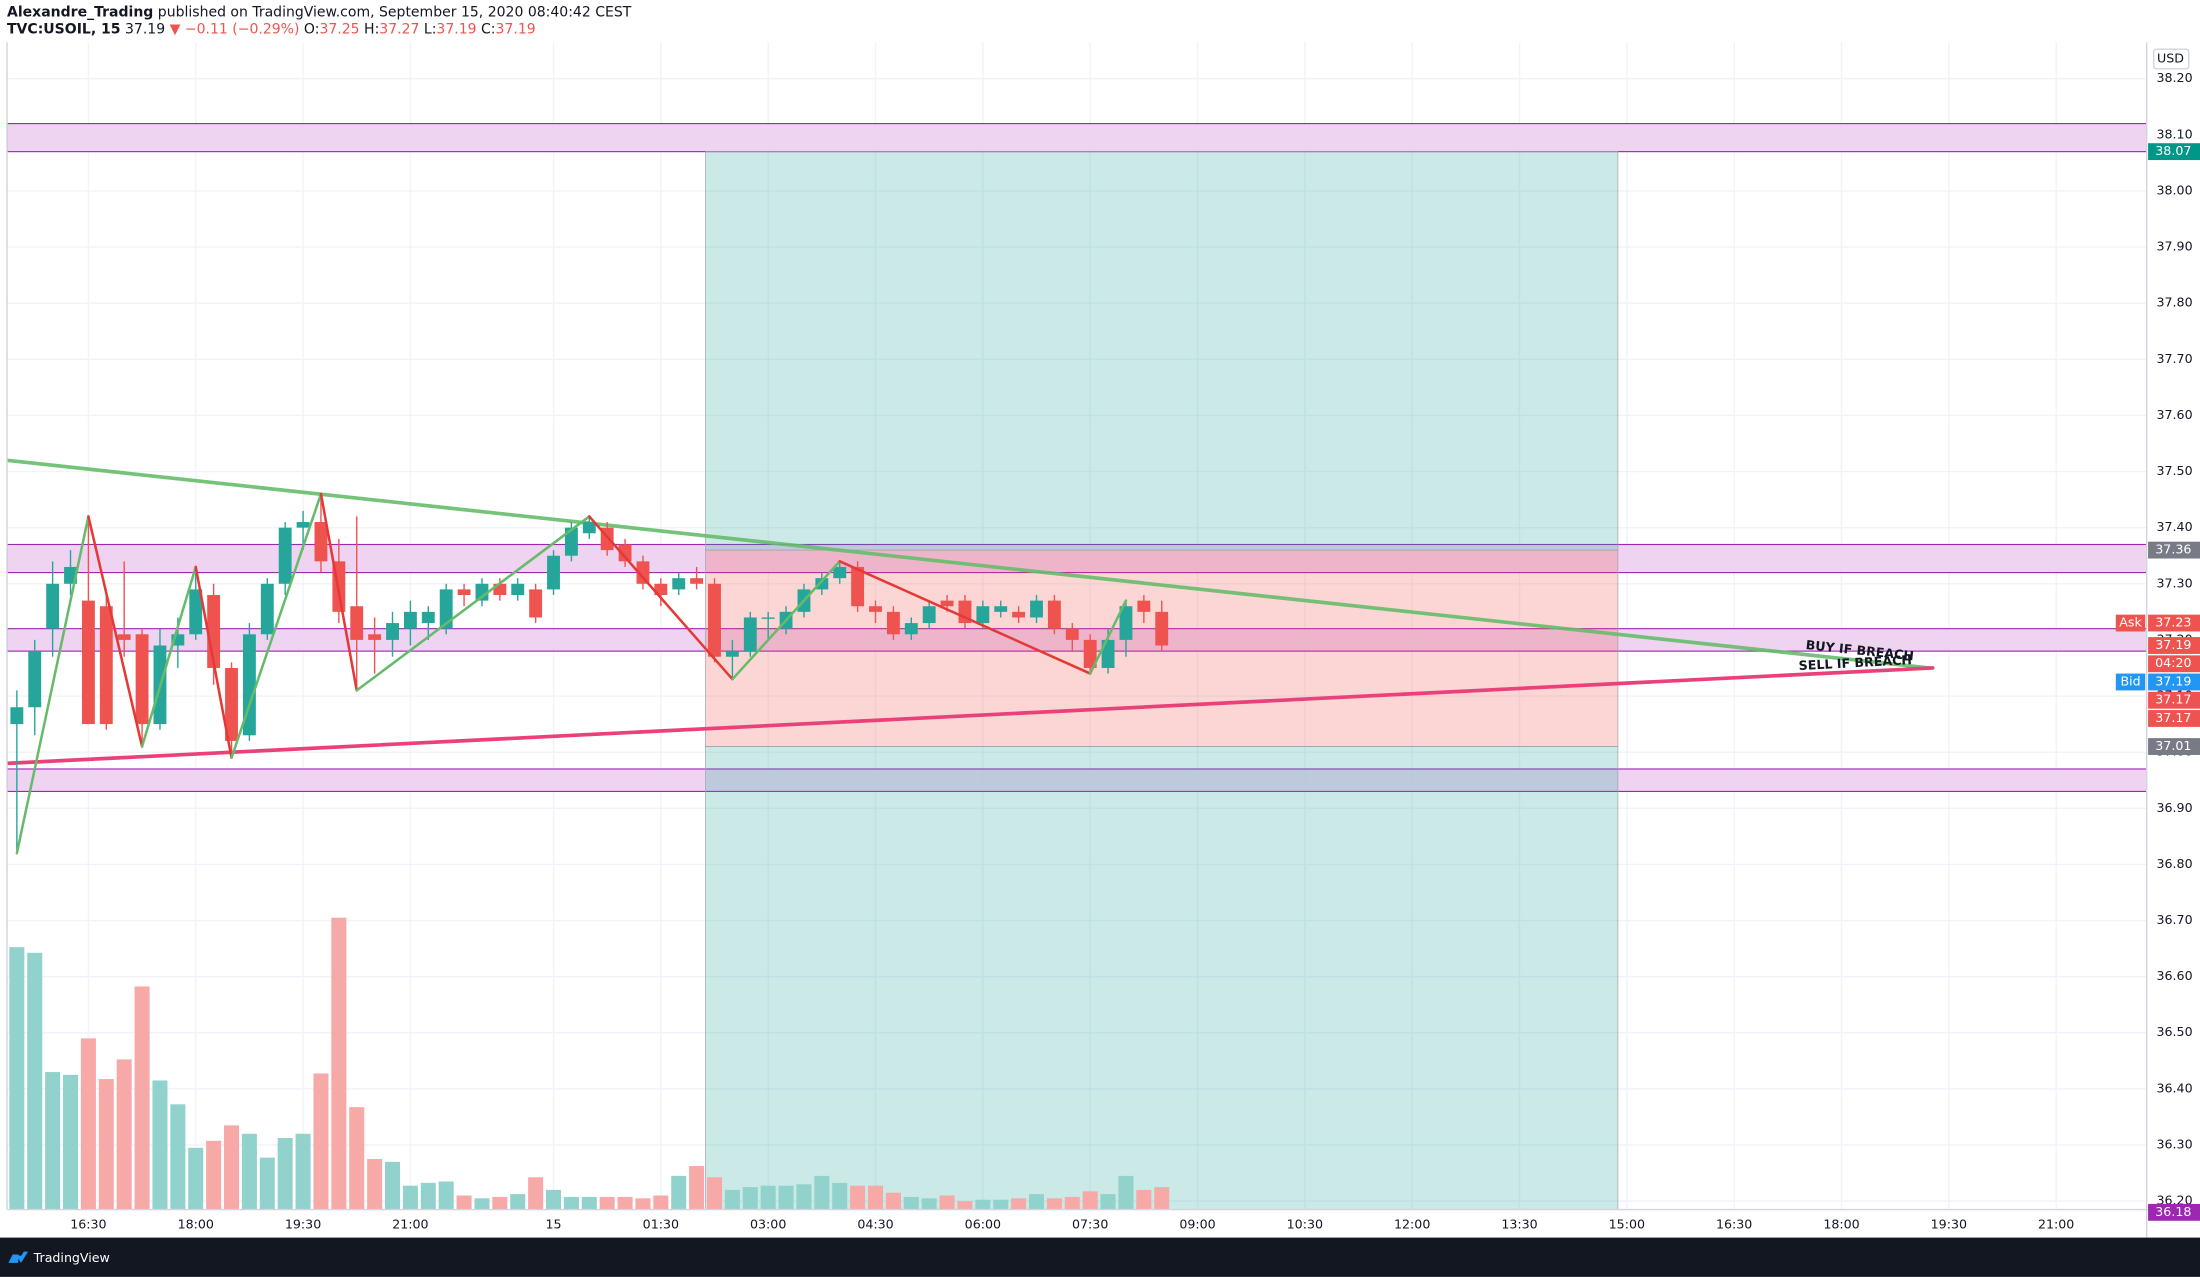  Describe the element at coordinates (2175, 1144) in the screenshot. I see `y-tick-label: 36.30` at that location.